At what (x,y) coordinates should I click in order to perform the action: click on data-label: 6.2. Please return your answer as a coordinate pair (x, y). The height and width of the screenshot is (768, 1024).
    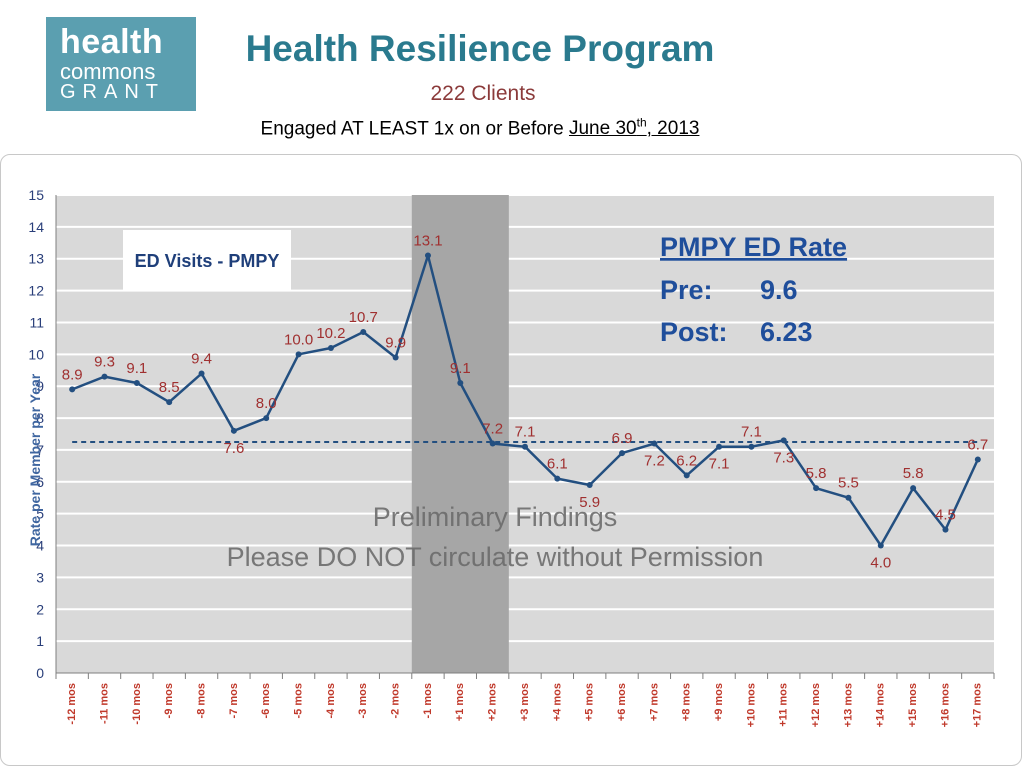
    Looking at the image, I should click on (686, 460).